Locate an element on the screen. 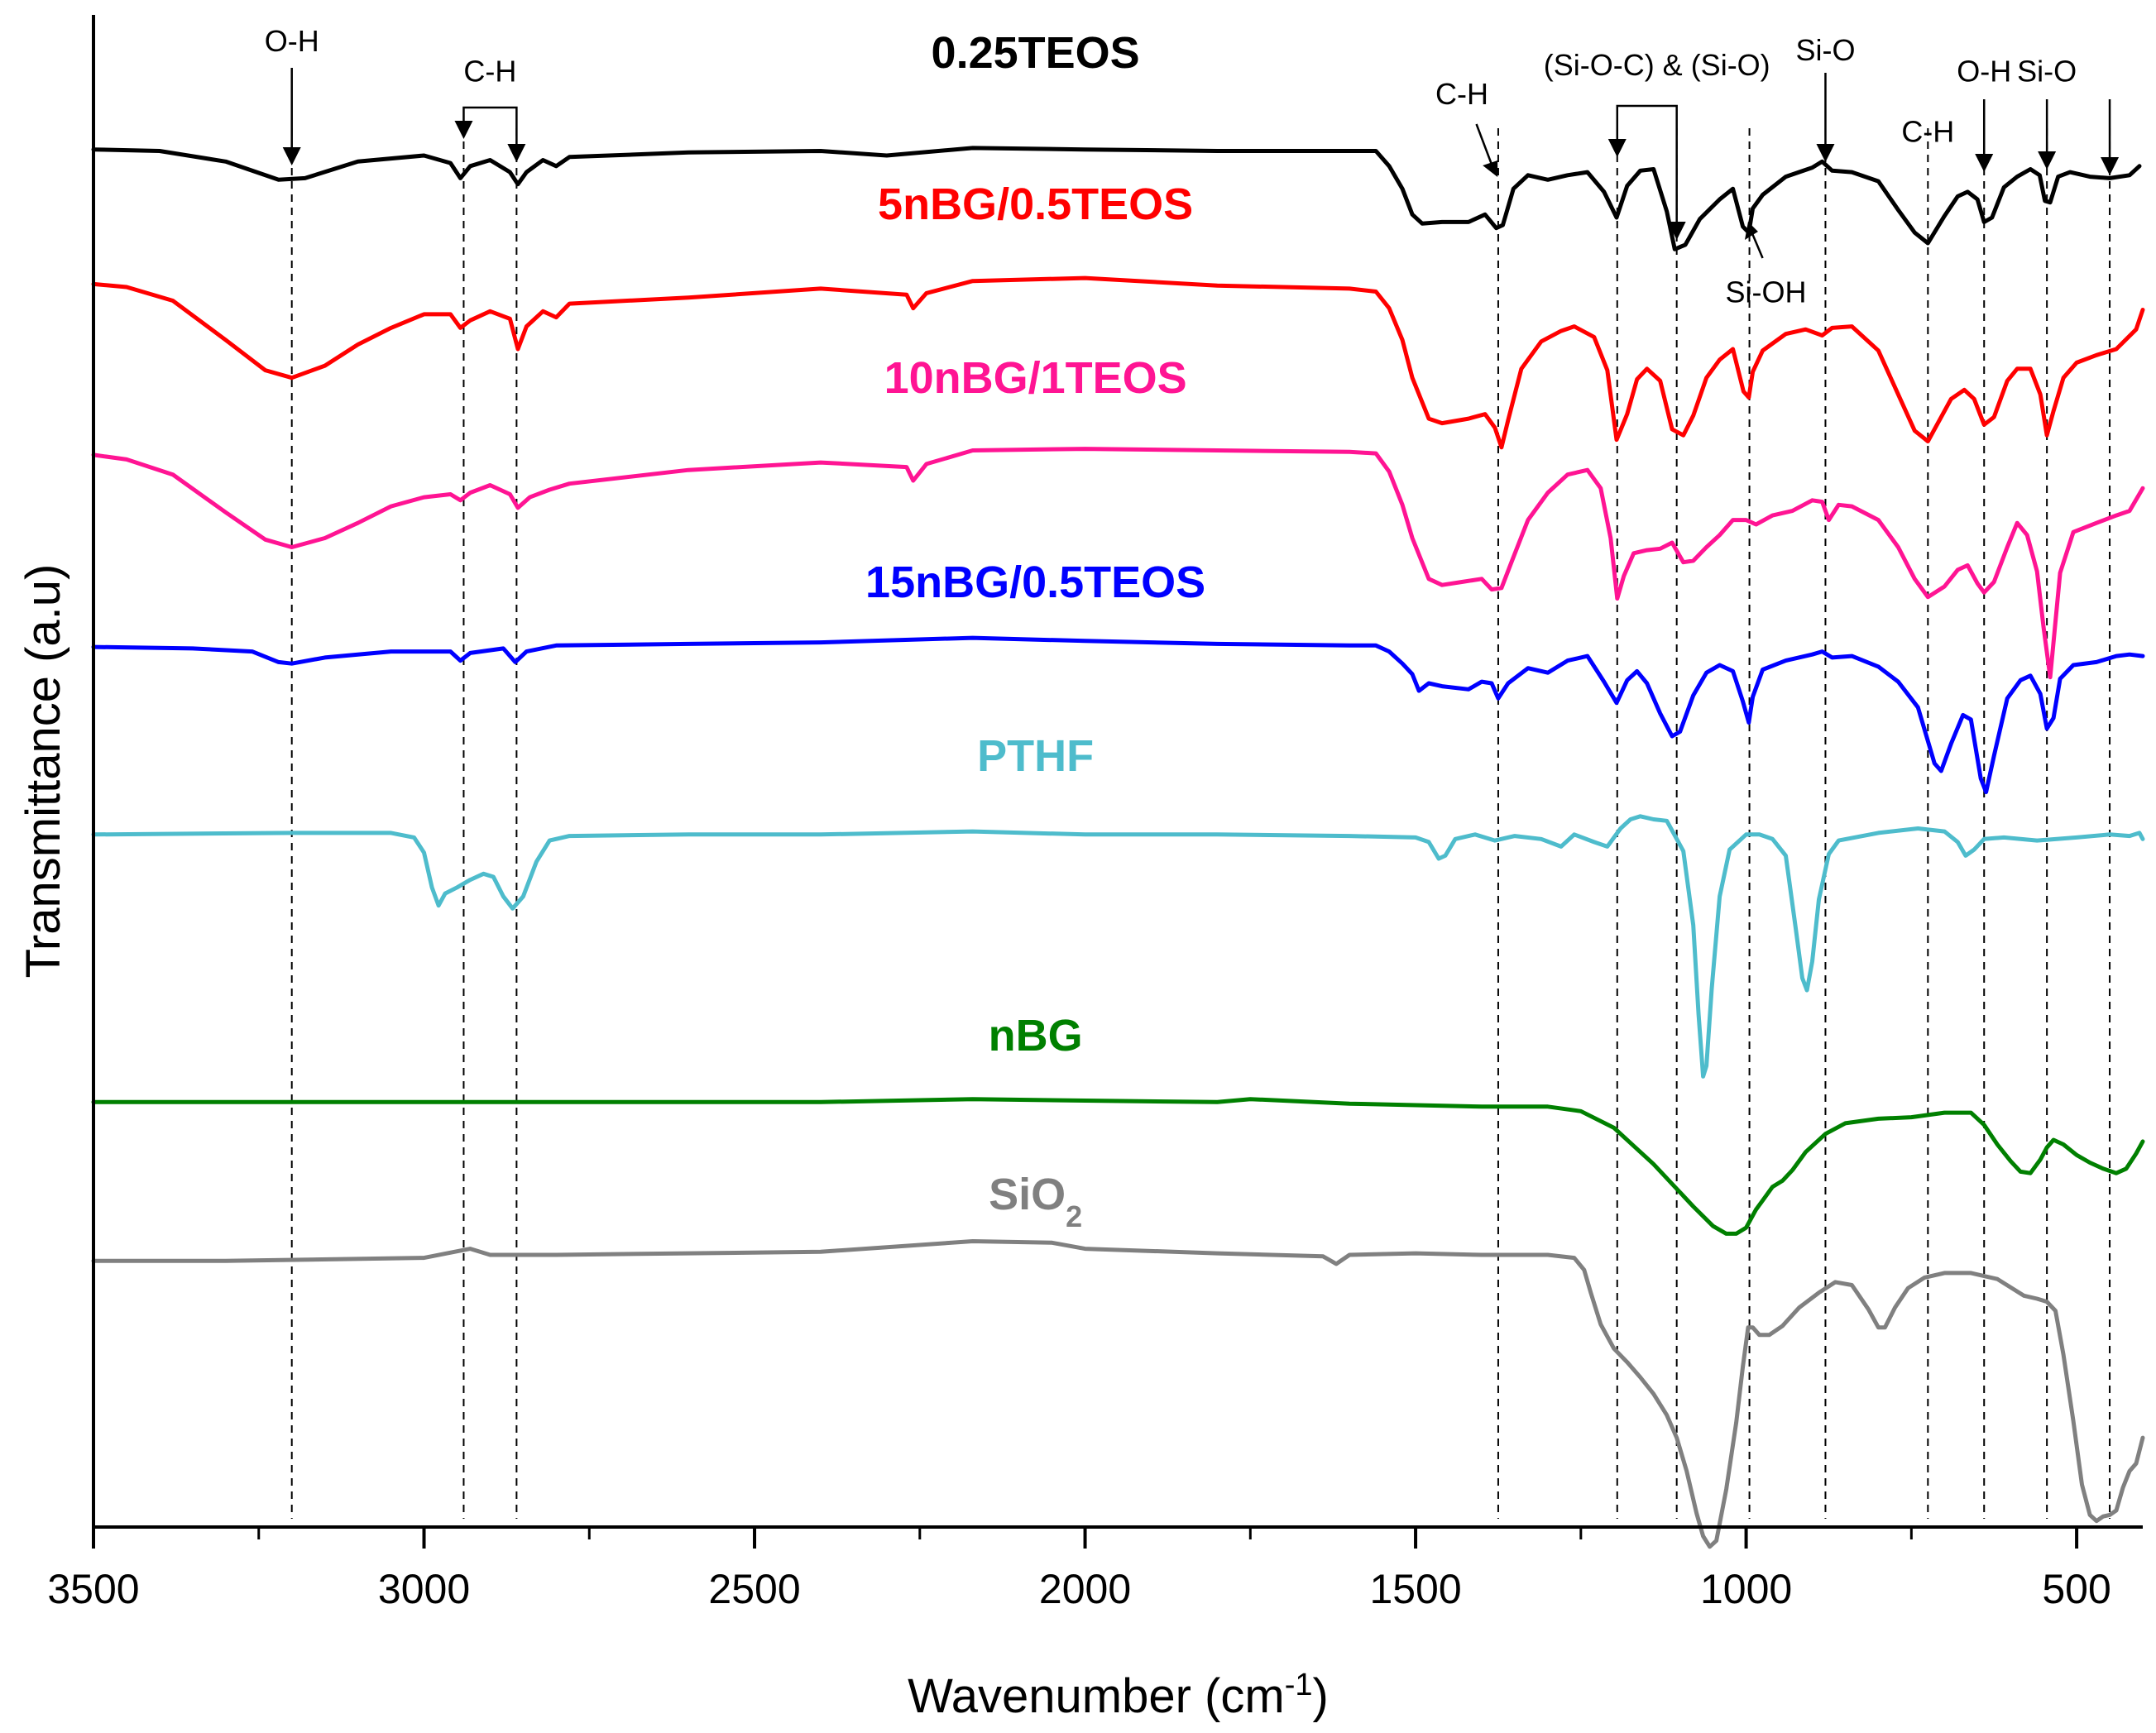 The height and width of the screenshot is (1733, 2156). series-label-text: 15nBG/0.5TEOS is located at coordinates (1035, 582).